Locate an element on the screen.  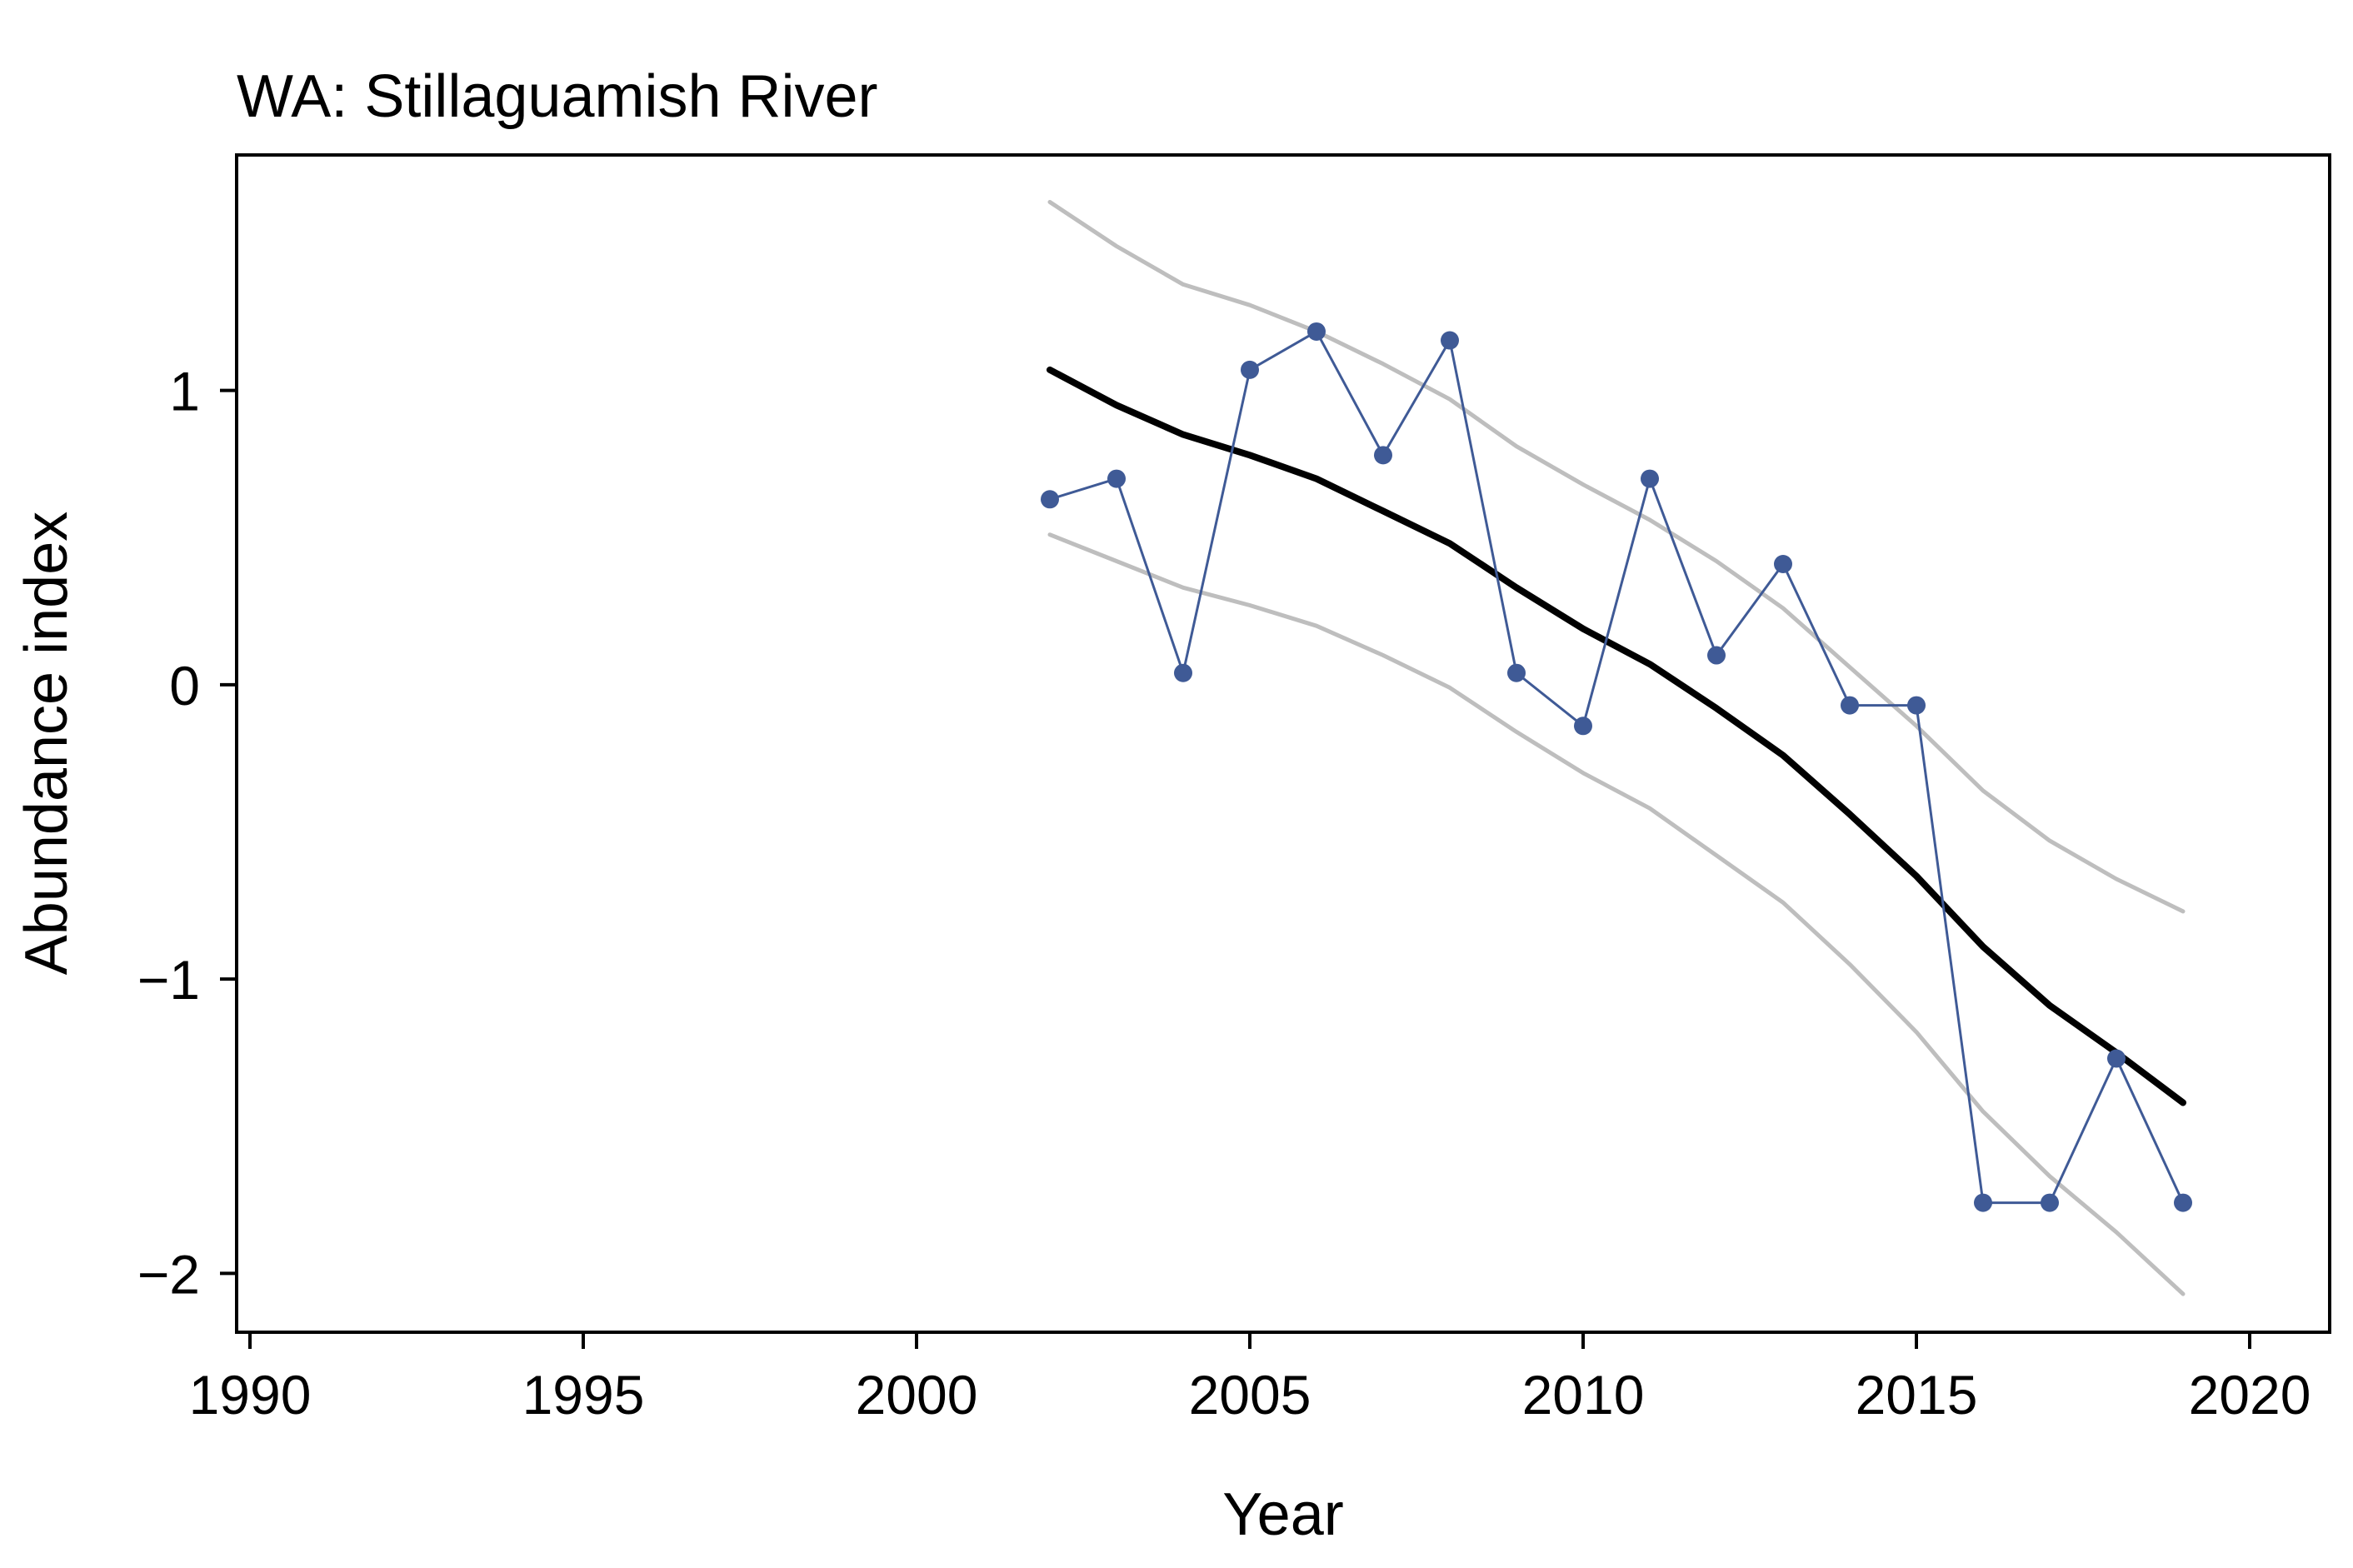
x-tick-label: 2015 is located at coordinates (1917, 1395).